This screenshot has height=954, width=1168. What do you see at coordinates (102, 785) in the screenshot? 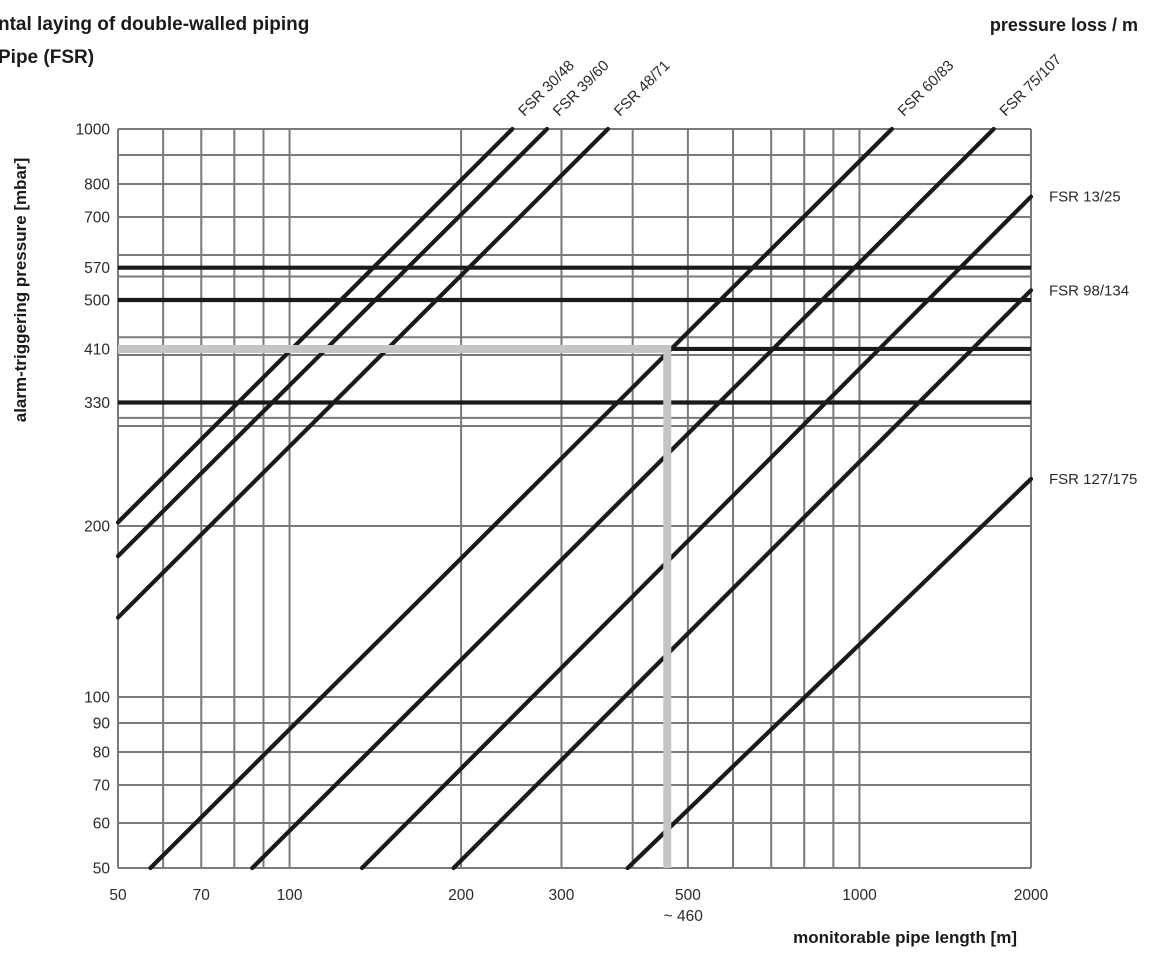
I see `y-tick-label-70: 70` at bounding box center [102, 785].